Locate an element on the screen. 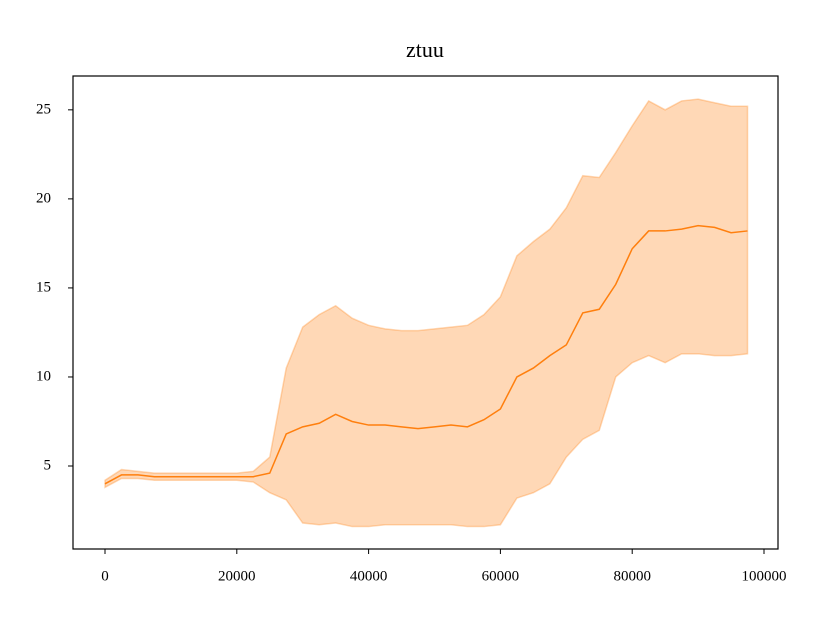 This screenshot has height=623, width=830. x-tick-label: 20000 is located at coordinates (237, 576).